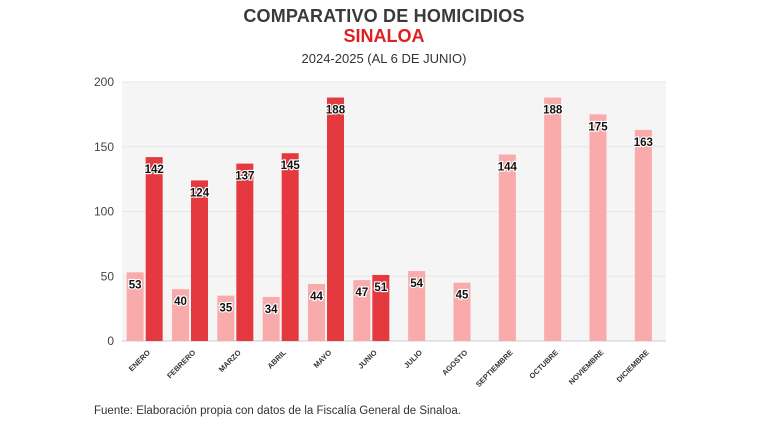  Describe the element at coordinates (180, 302) in the screenshot. I see `data-label: 40` at that location.